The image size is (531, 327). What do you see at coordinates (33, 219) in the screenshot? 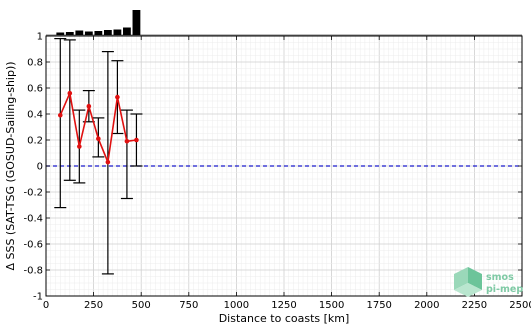
I see `y-tick-label: -0.4` at bounding box center [33, 219].